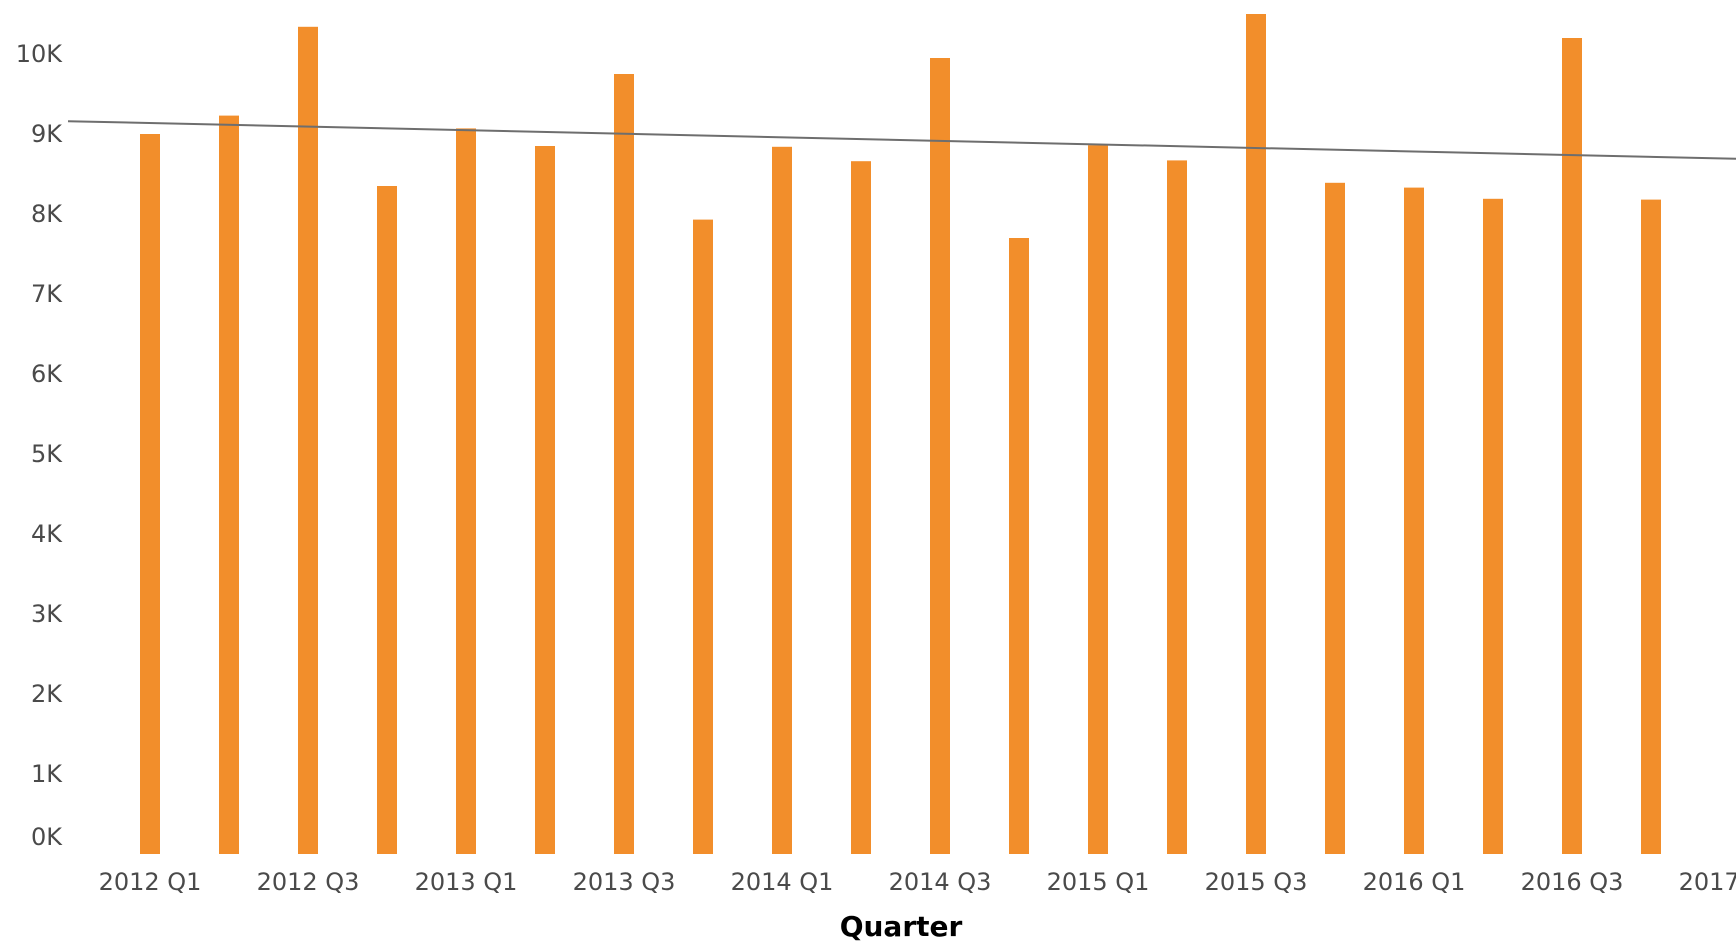  Describe the element at coordinates (1651, 527) in the screenshot. I see `bar-2016-q4` at that location.